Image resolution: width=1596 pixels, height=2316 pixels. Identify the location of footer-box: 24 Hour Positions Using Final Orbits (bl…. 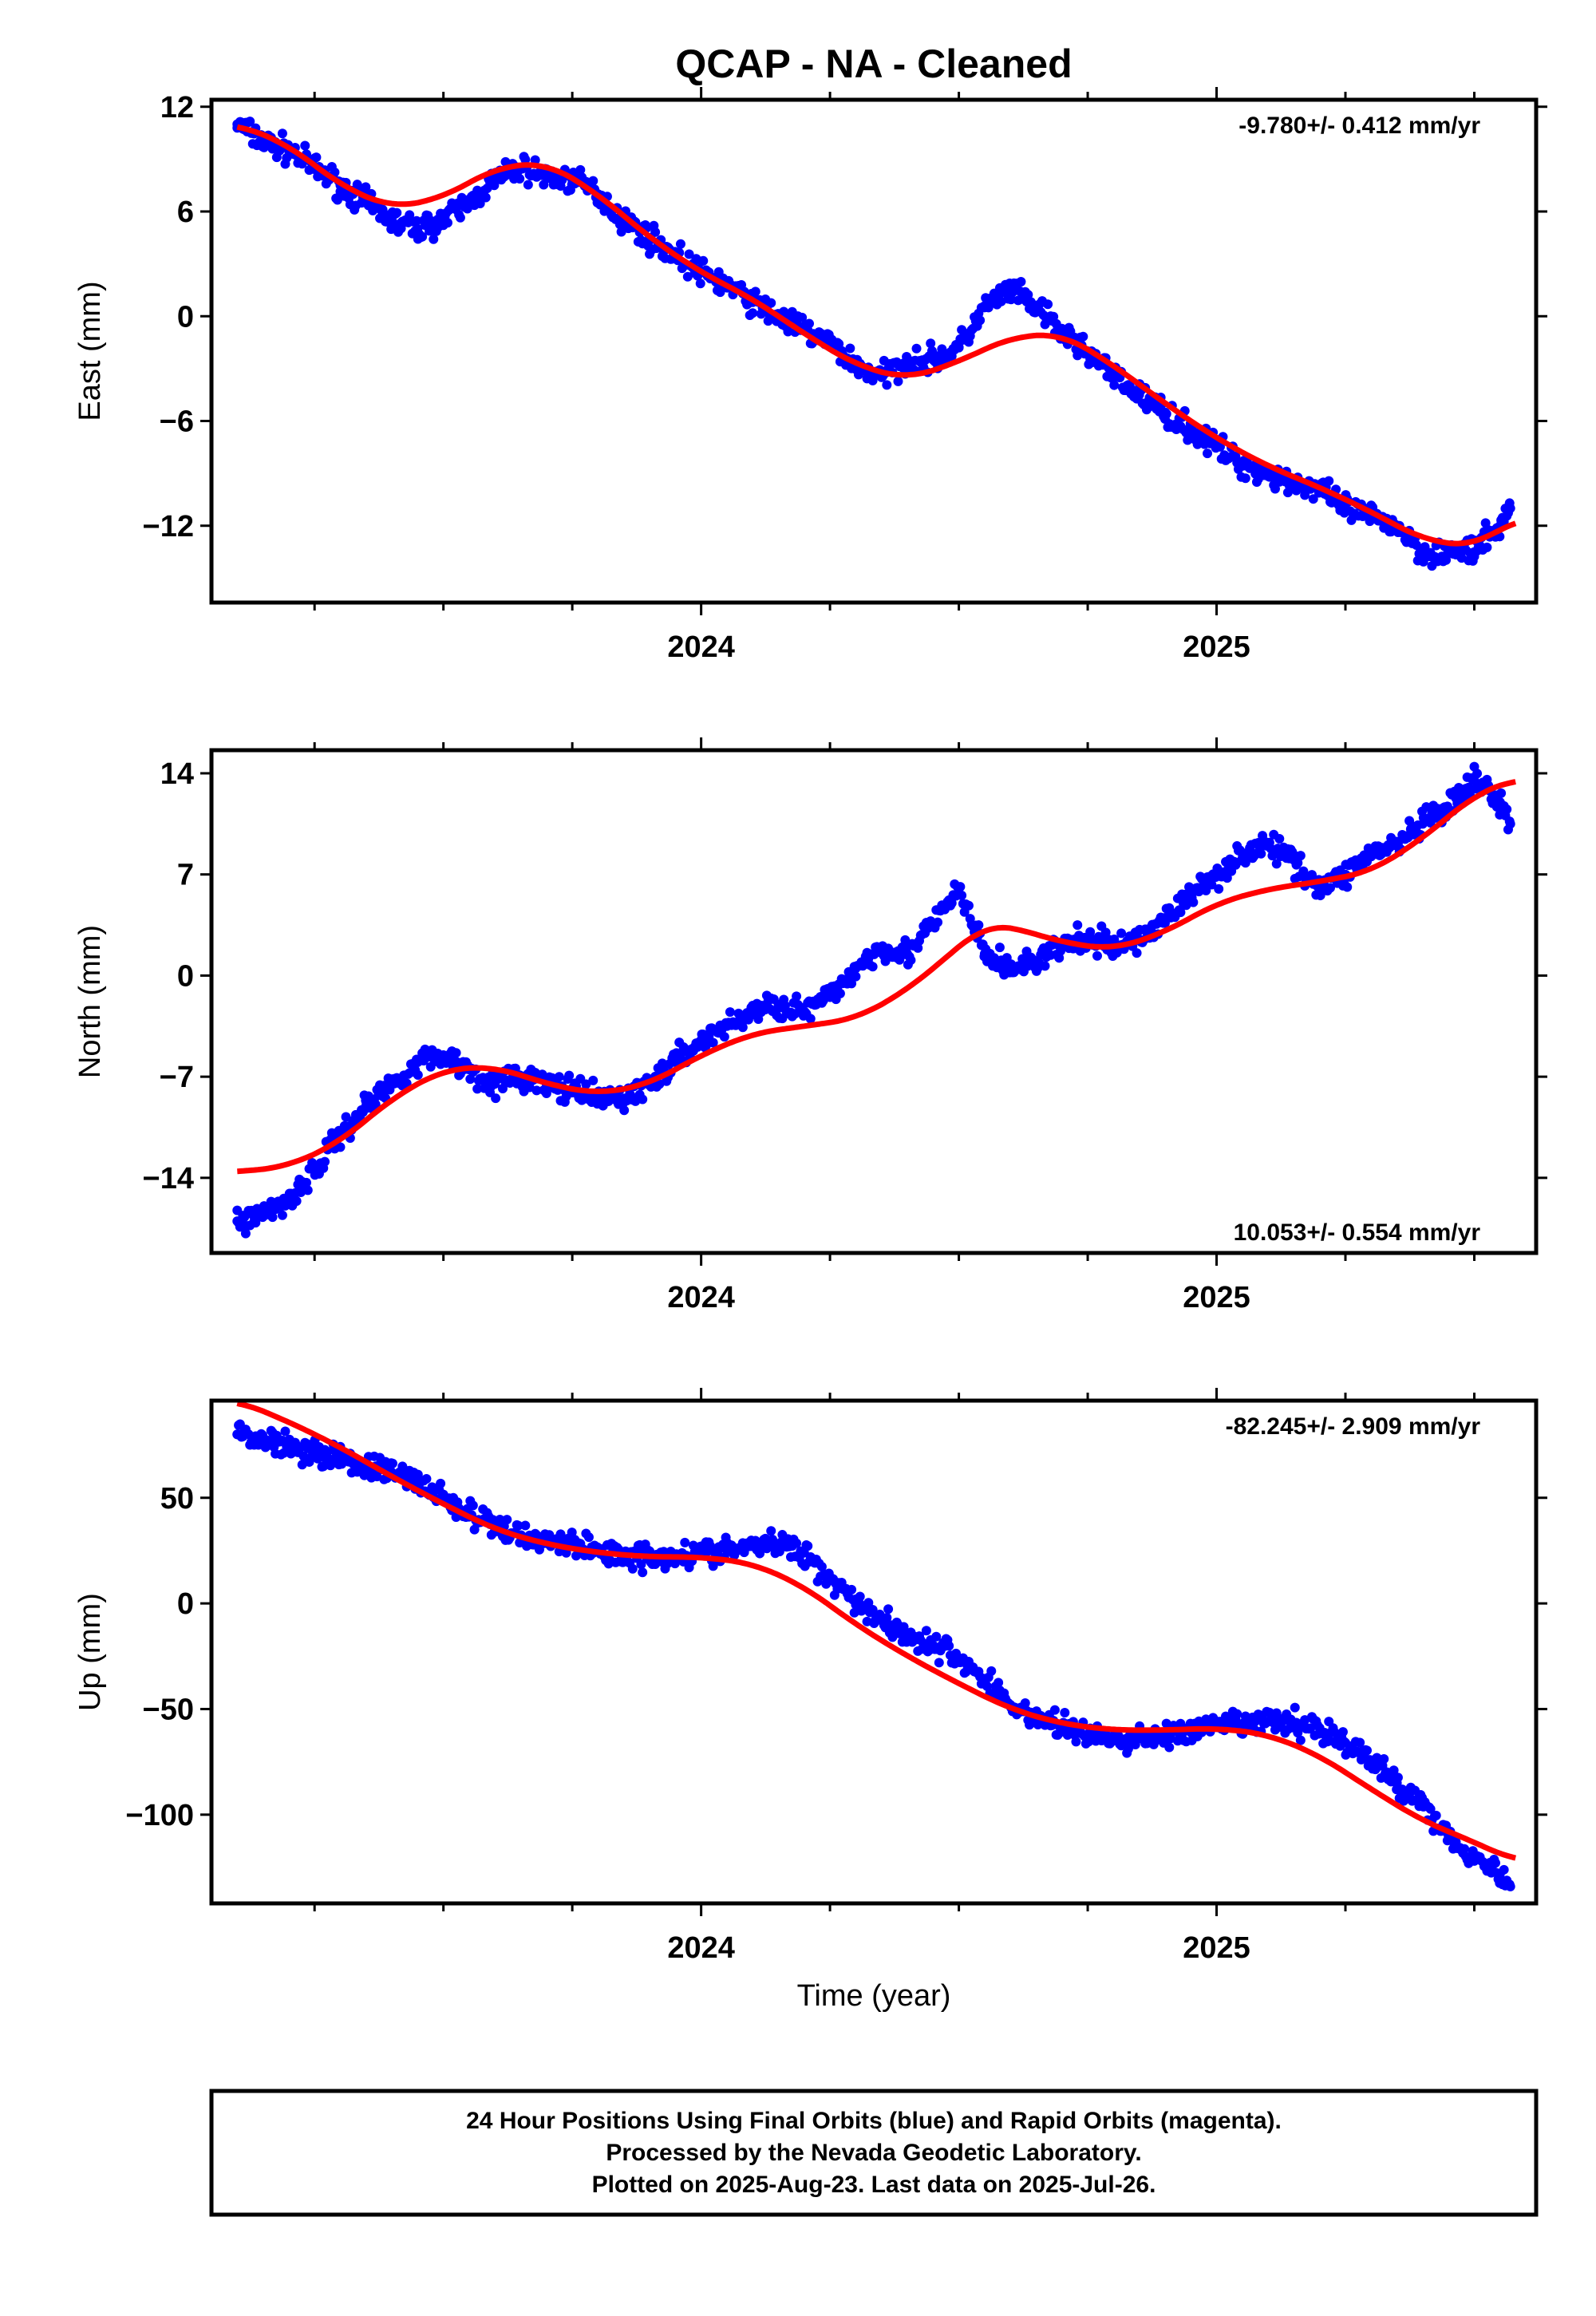
(874, 2153).